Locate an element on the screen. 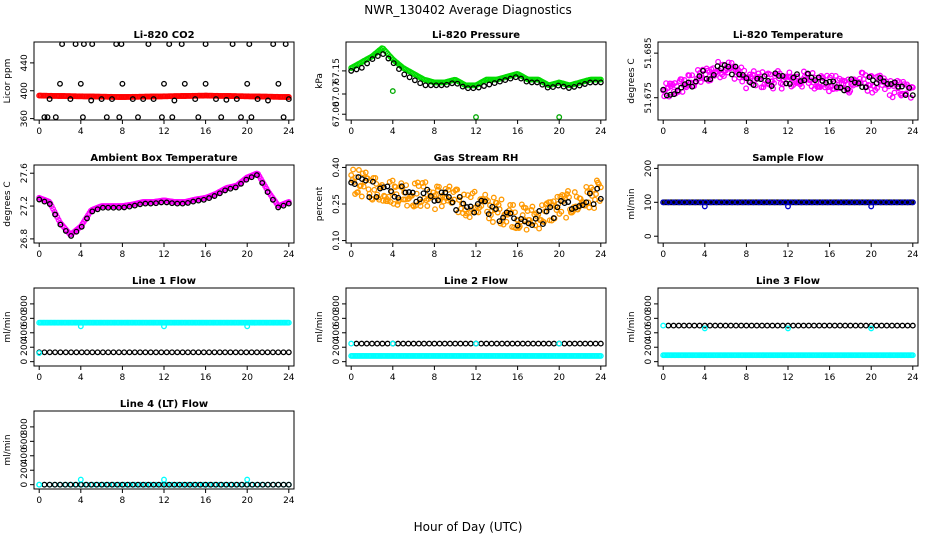 This screenshot has width=936, height=540. y-tick-label: 0 is located at coordinates (25, 362).